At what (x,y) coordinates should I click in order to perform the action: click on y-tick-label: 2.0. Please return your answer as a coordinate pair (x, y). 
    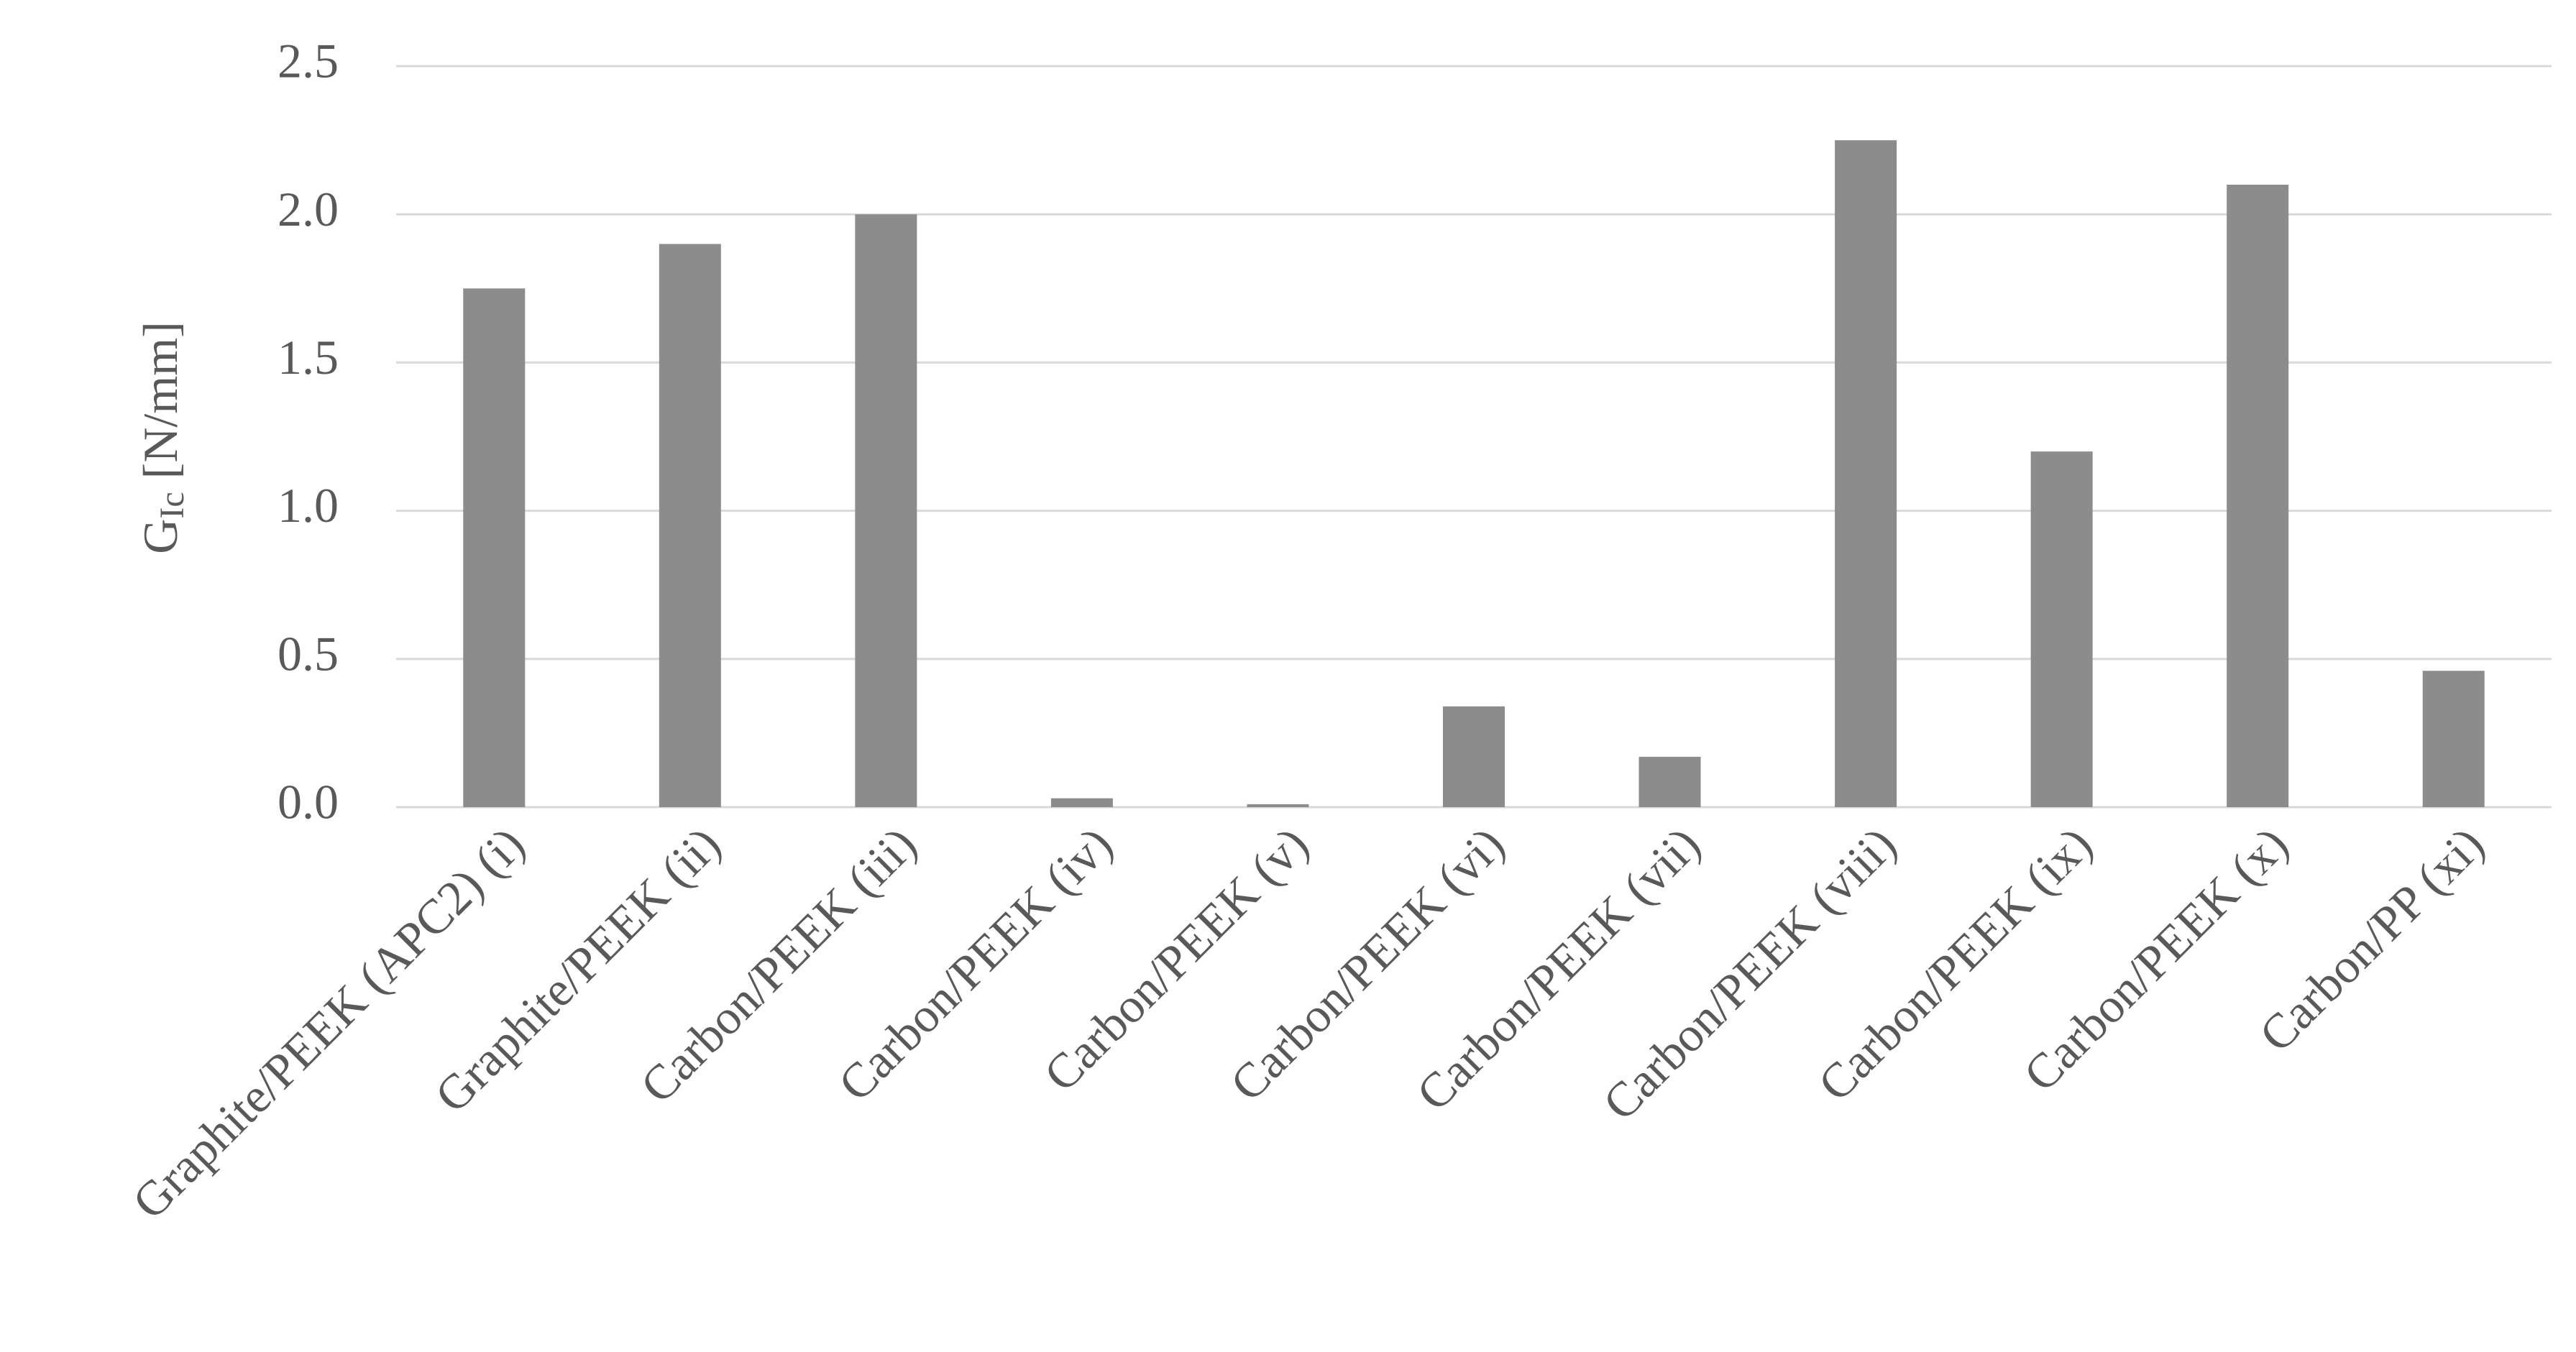
    Looking at the image, I should click on (308, 209).